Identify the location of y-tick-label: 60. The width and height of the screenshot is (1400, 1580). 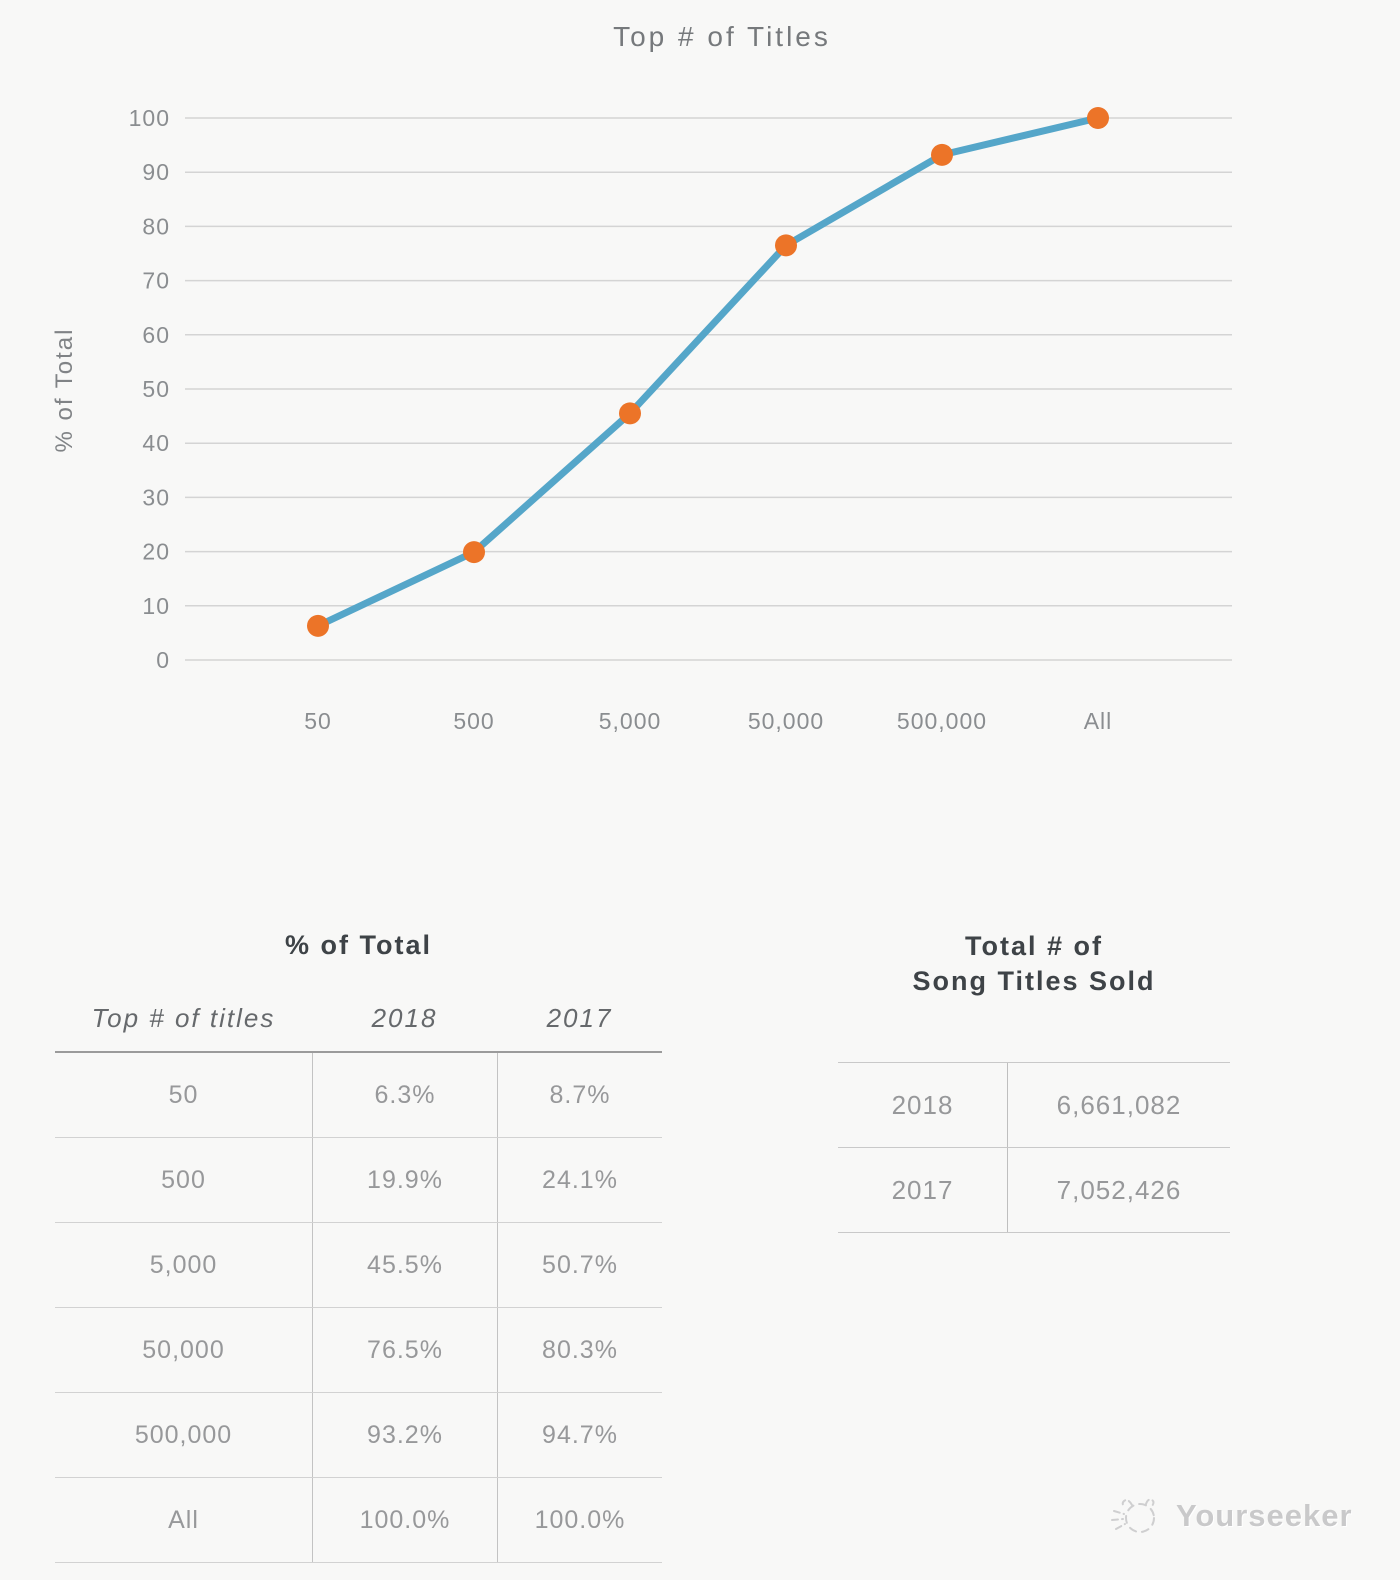
(156, 335).